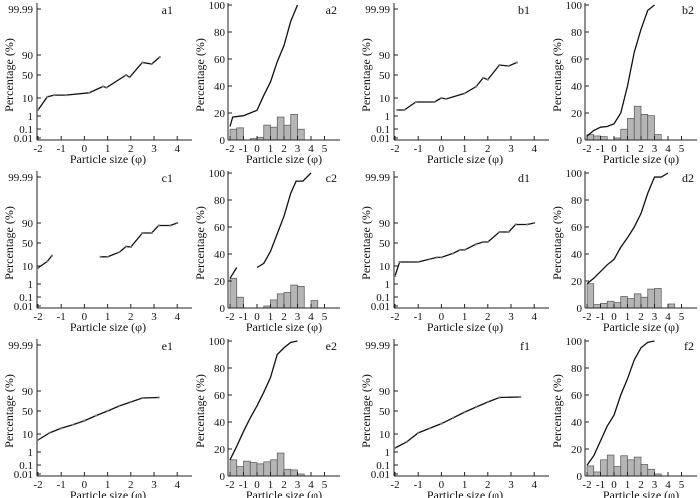 The height and width of the screenshot is (498, 700). Describe the element at coordinates (465, 327) in the screenshot. I see `x-axis-label: Particle size (φ)` at that location.